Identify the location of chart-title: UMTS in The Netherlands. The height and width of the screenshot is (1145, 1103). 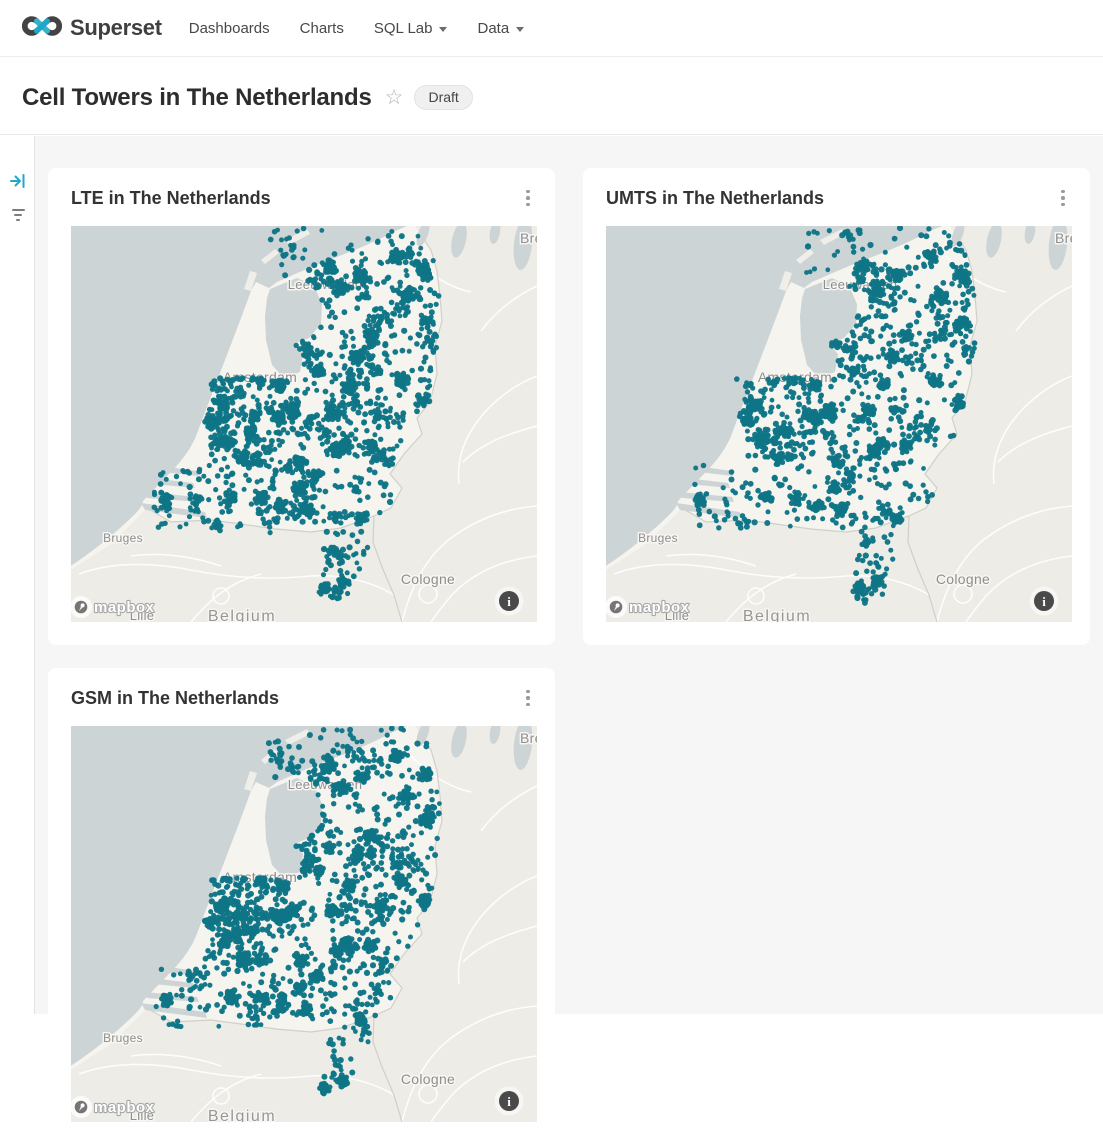
(715, 198).